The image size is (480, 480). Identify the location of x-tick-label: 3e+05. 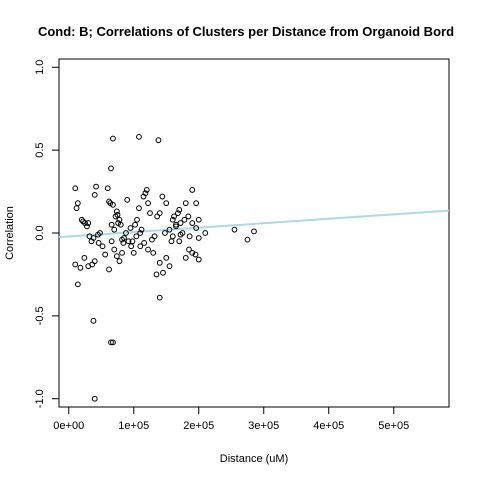
(263, 426).